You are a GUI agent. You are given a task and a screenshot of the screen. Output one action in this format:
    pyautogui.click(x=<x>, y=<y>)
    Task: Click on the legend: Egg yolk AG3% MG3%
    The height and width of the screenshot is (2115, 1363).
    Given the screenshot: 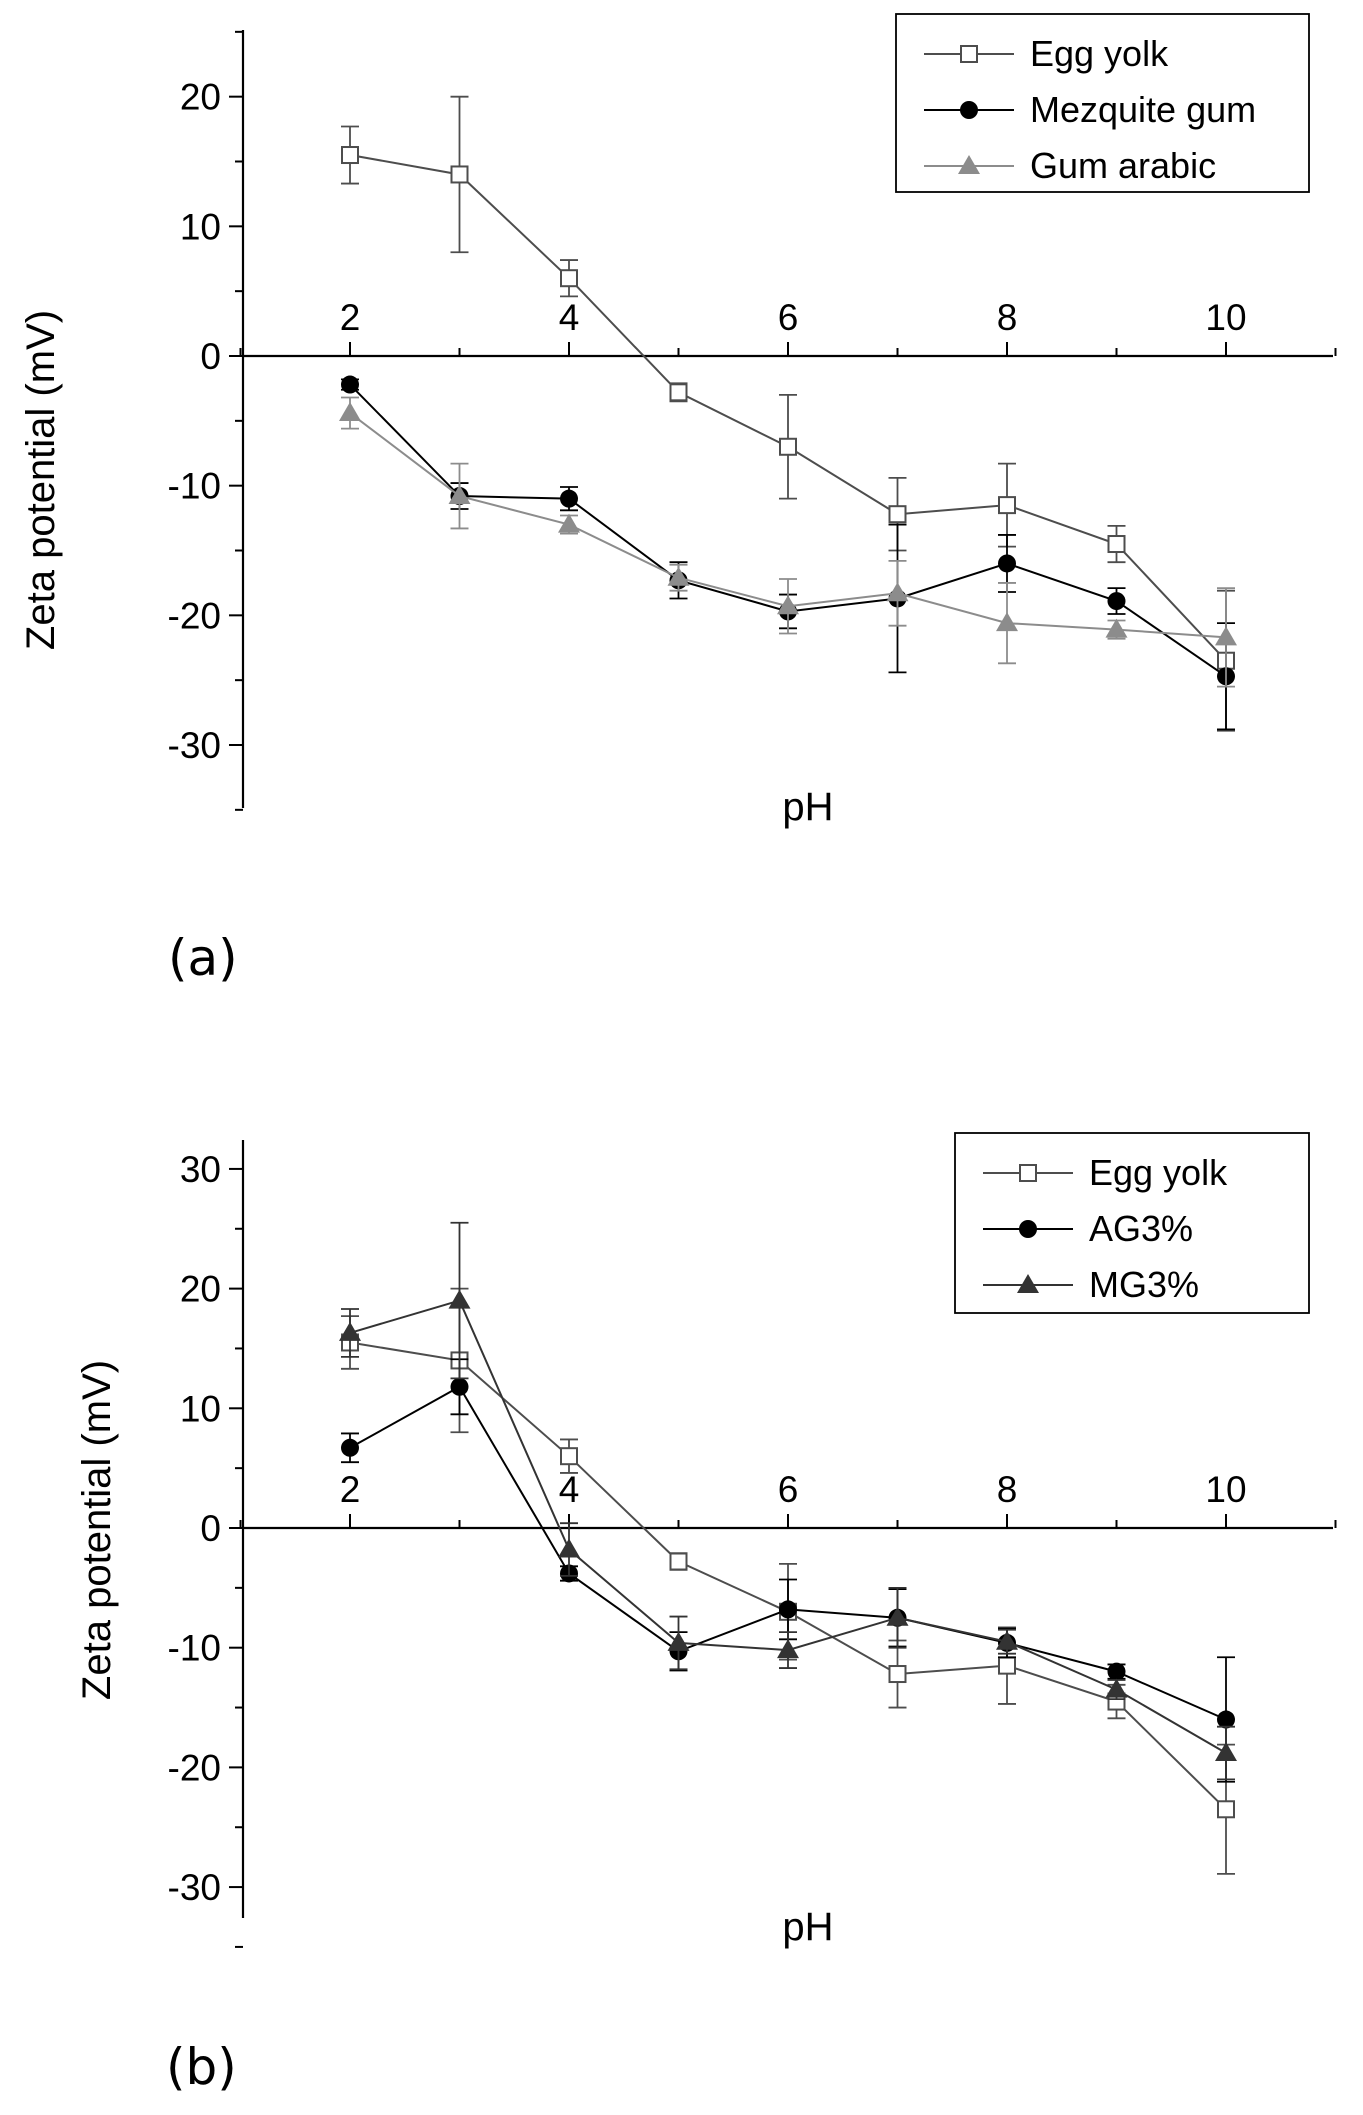 What is the action you would take?
    pyautogui.click(x=1132, y=1223)
    